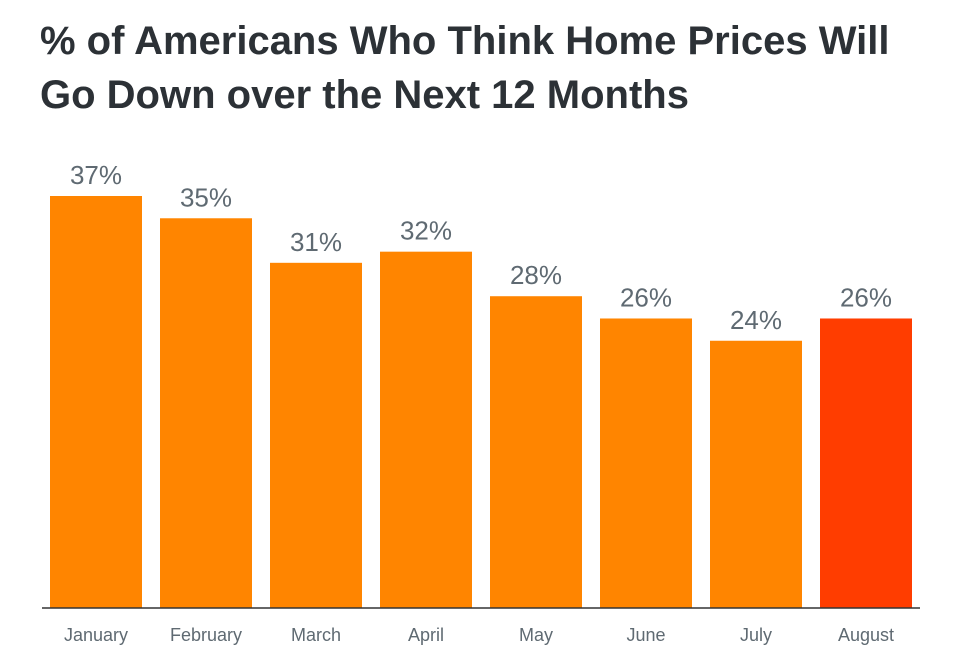  Describe the element at coordinates (645, 635) in the screenshot. I see `x-tick-label-june: June` at that location.